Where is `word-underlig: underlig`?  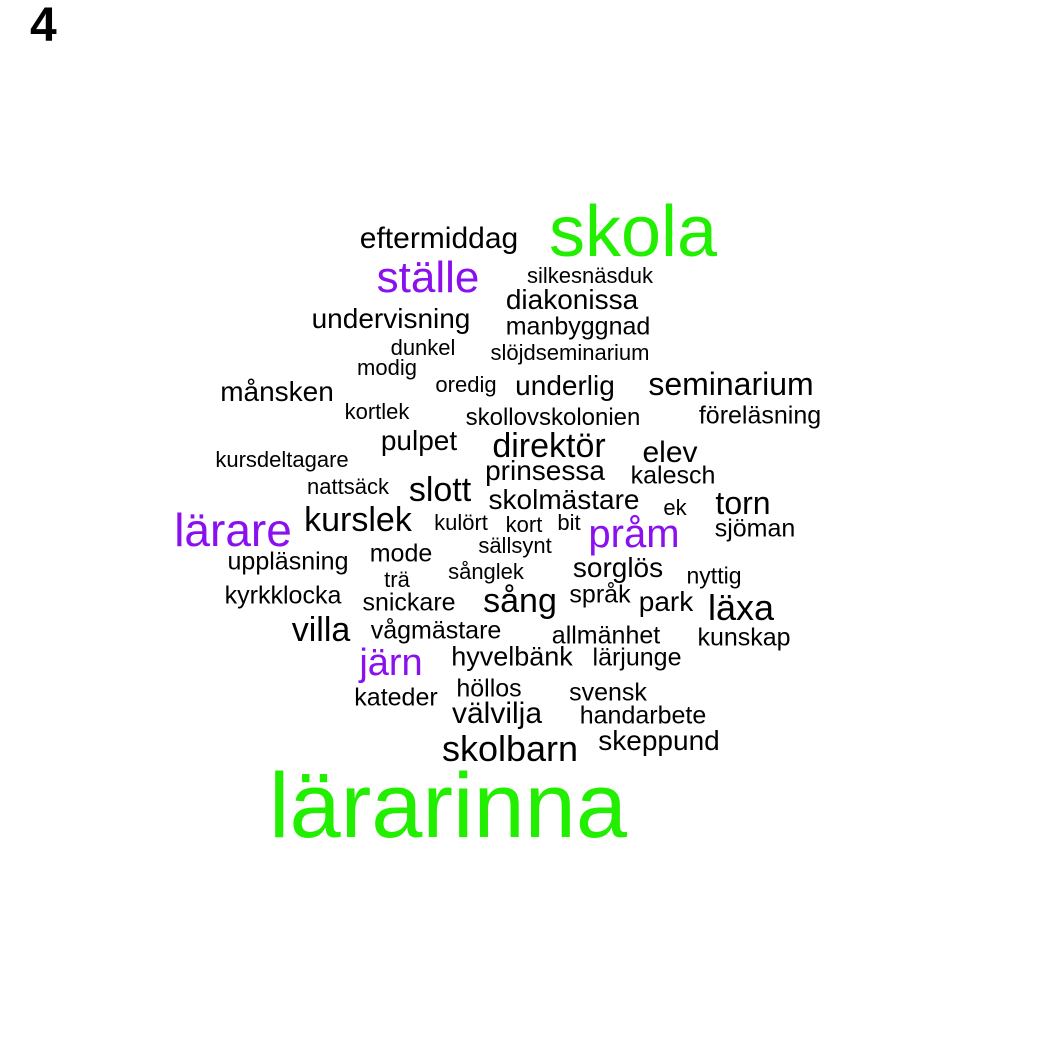
word-underlig: underlig is located at coordinates (565, 385).